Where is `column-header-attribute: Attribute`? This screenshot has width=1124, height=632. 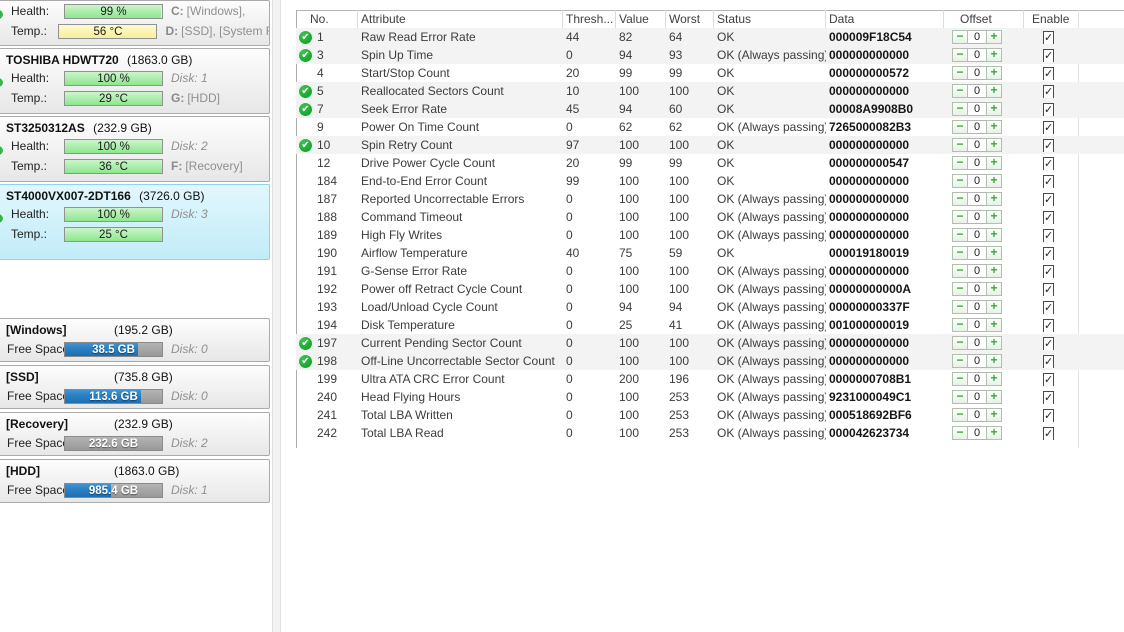 column-header-attribute: Attribute is located at coordinates (460, 19).